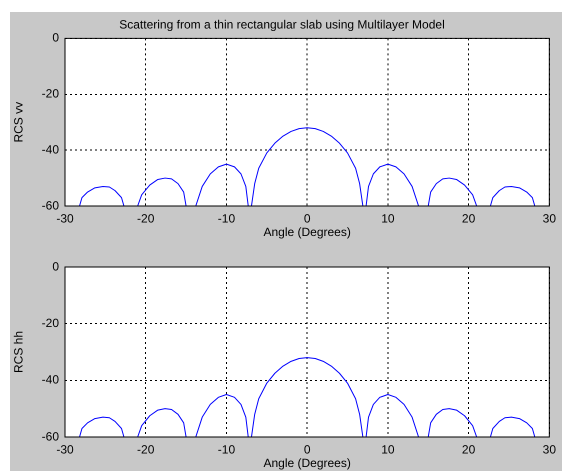  I want to click on chart-title: Scattering from a thin rectangular slab using Multilayer Model, so click(282, 25).